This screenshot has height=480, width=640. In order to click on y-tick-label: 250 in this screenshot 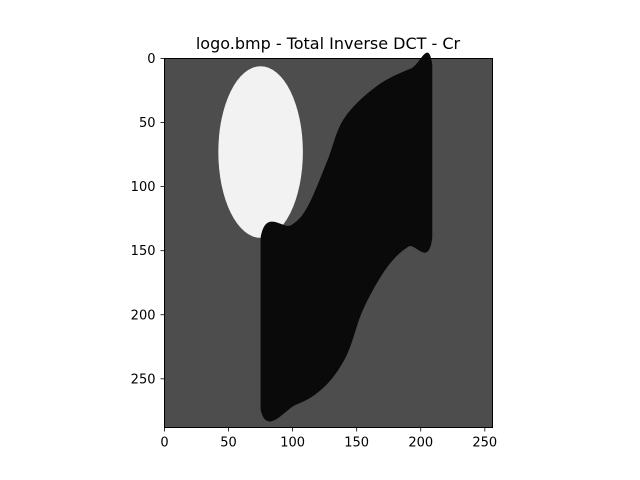, I will do `click(143, 379)`.